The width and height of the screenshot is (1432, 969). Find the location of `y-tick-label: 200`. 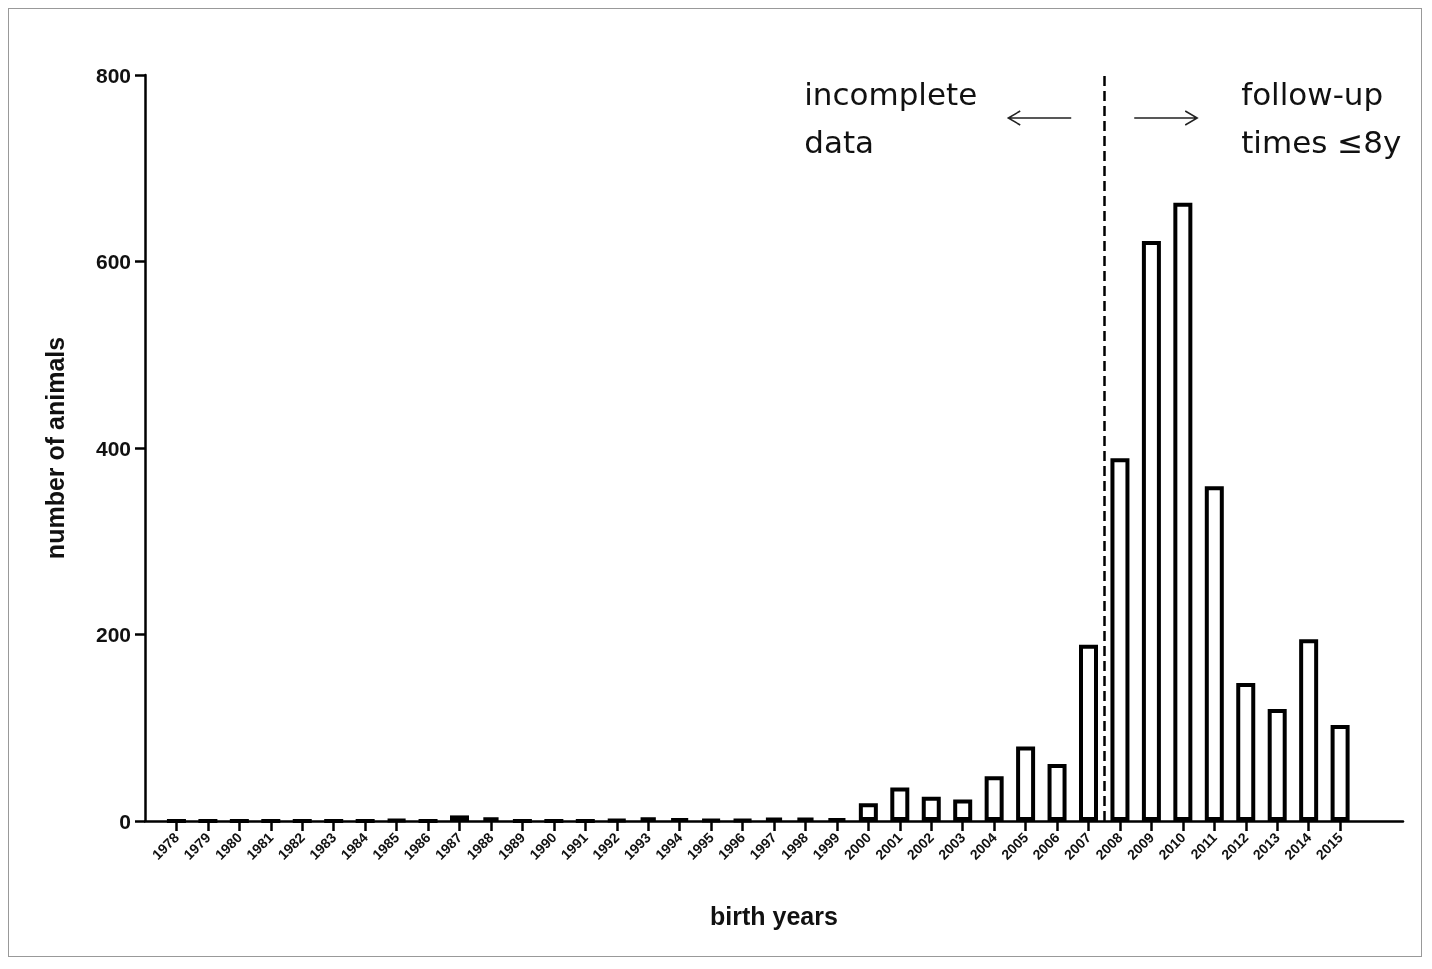

y-tick-label: 200 is located at coordinates (113, 634).